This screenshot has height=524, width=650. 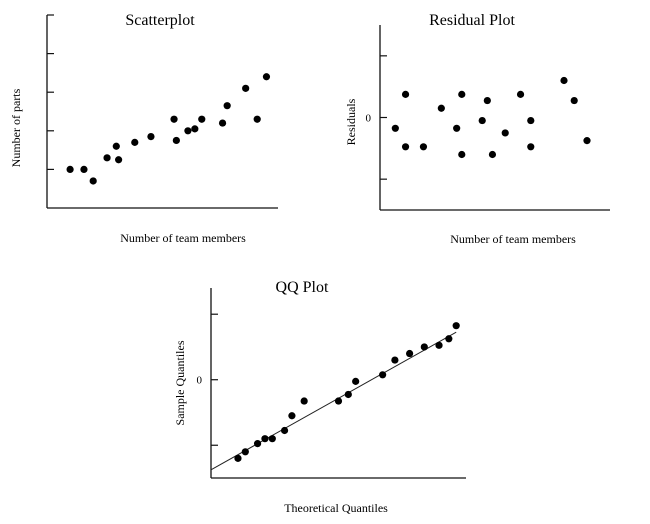 I want to click on qq-plot-reference-line, so click(x=333, y=401).